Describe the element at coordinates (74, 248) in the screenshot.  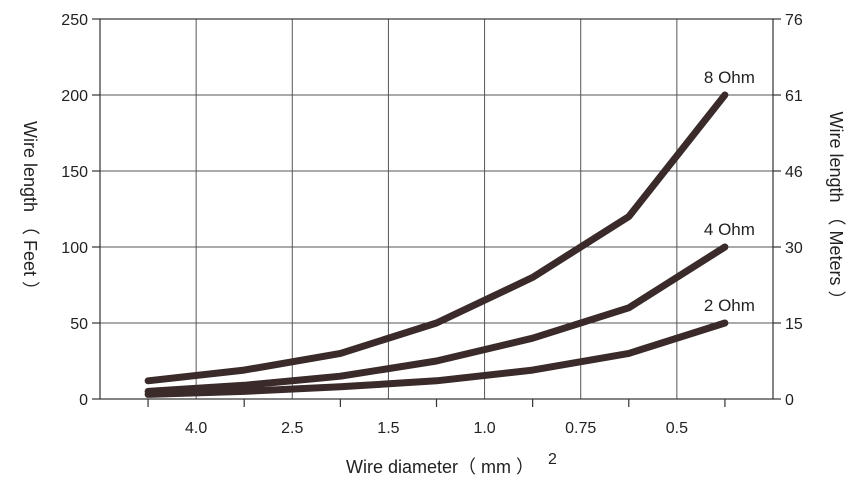
I see `y-left-tick-label: 100` at that location.